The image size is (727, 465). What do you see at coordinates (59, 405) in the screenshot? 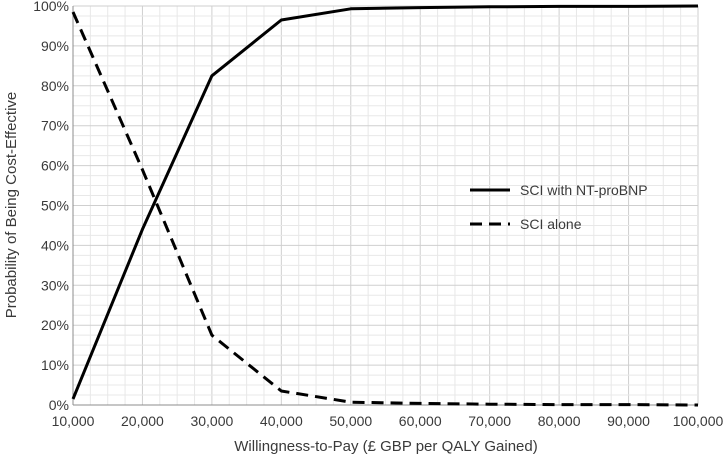
I see `y-tick-label: 0%` at bounding box center [59, 405].